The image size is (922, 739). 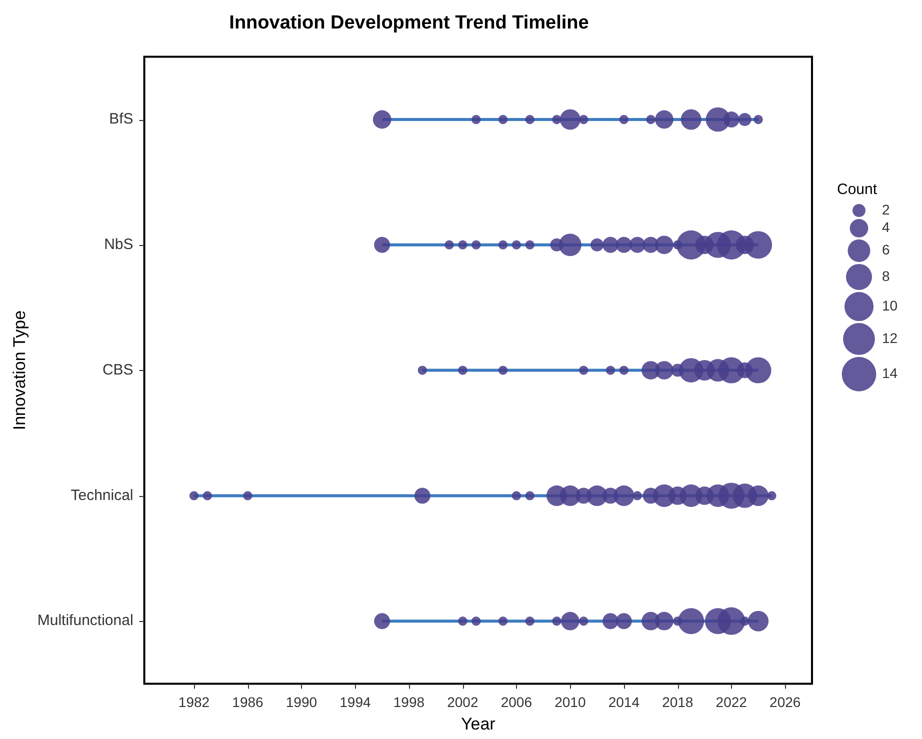 I want to click on x-tick-label: 2026, so click(x=785, y=702).